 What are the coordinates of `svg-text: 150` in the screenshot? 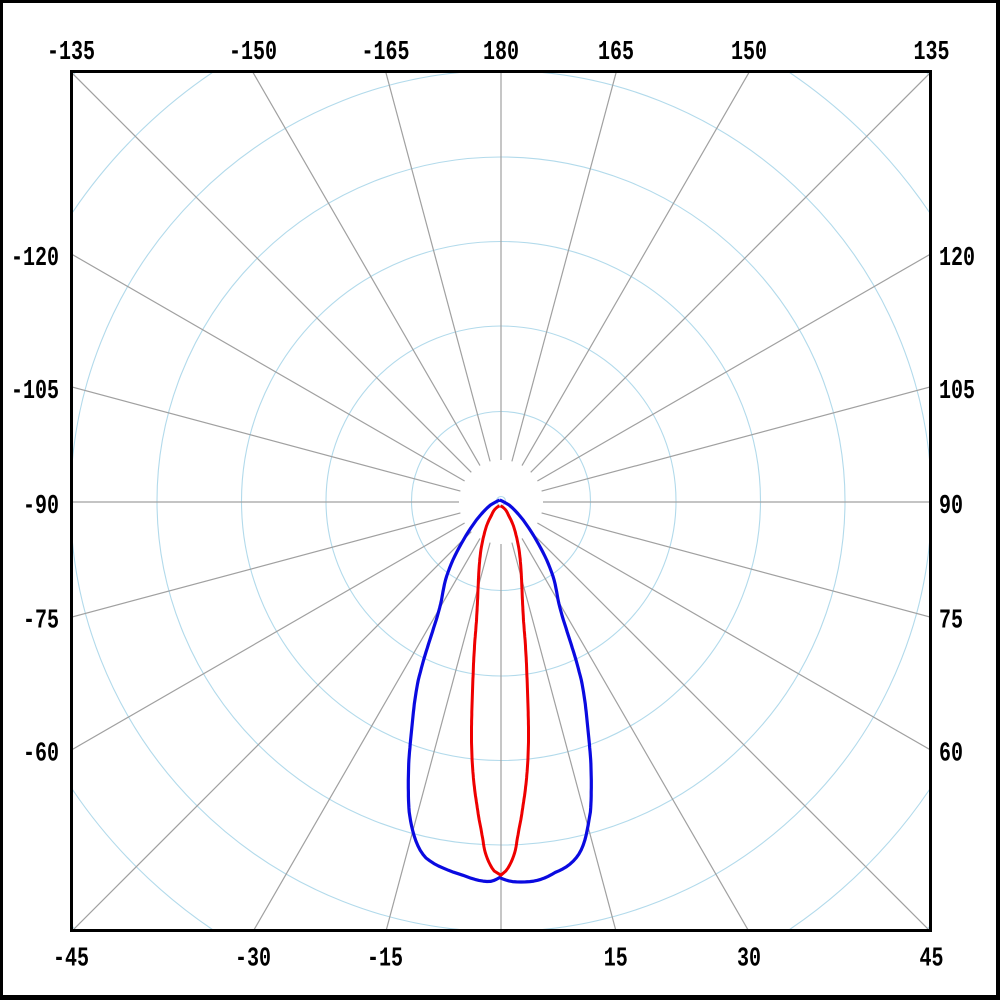 It's located at (749, 53).